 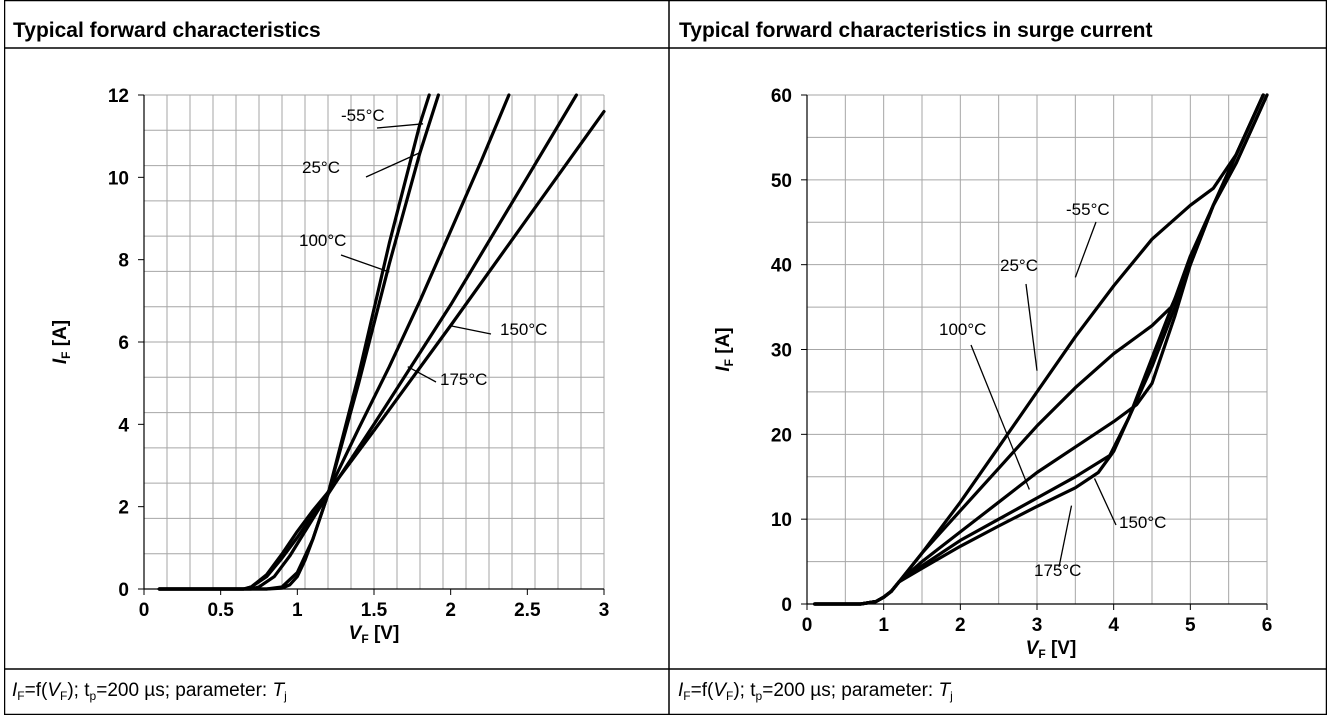 I want to click on x-tick-label: 2.5, so click(x=527, y=610).